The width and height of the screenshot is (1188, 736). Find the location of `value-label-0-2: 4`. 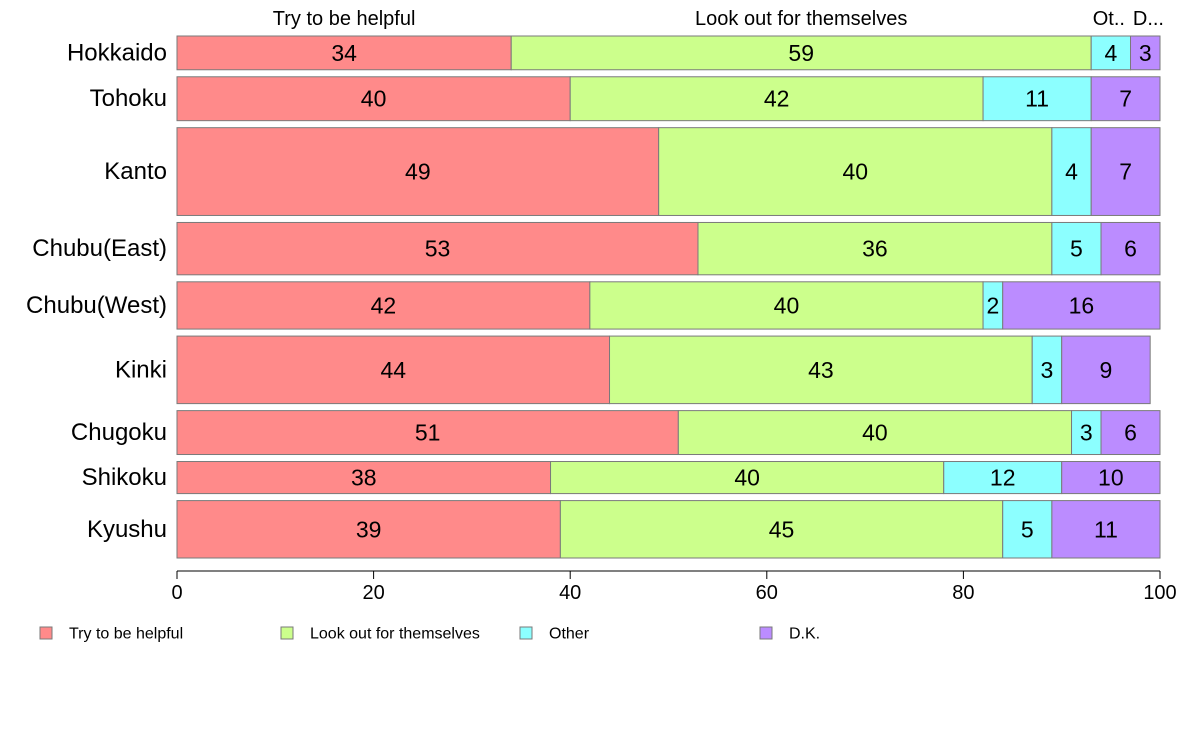

value-label-0-2: 4 is located at coordinates (1110, 53).